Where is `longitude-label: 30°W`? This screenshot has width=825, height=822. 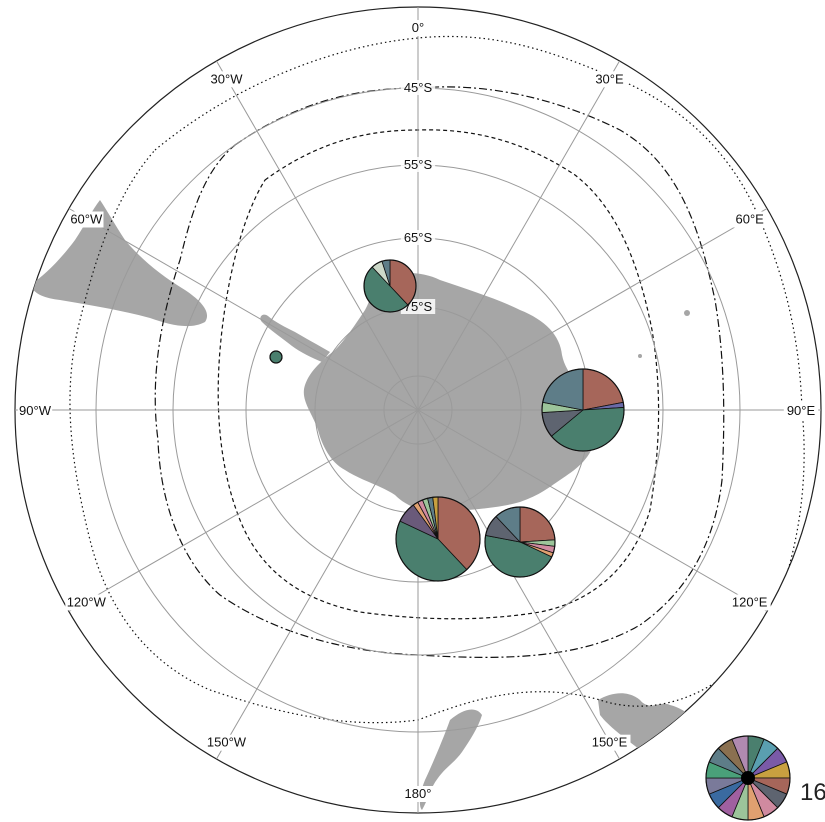
longitude-label: 30°W is located at coordinates (227, 78).